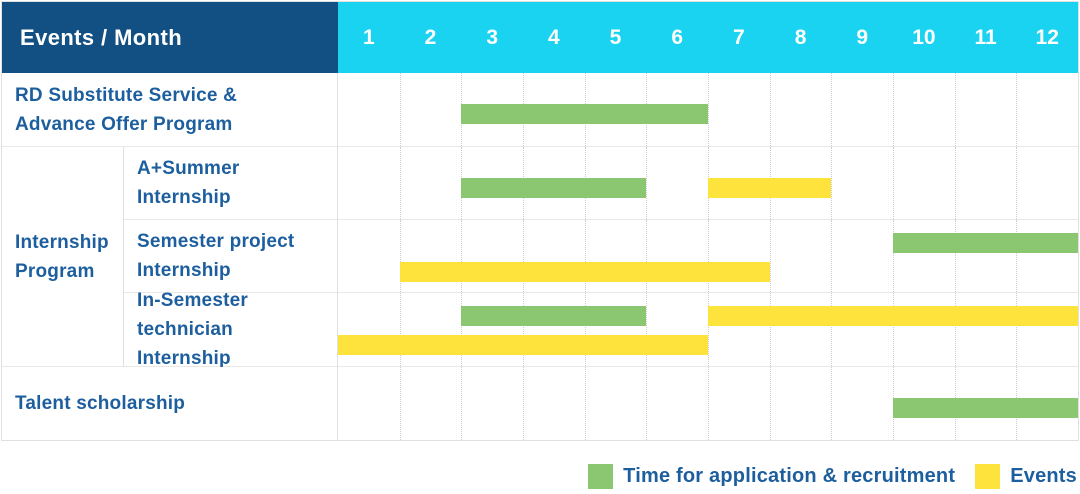 This screenshot has width=1080, height=494. What do you see at coordinates (677, 37) in the screenshot?
I see `month-header-cell: 6` at bounding box center [677, 37].